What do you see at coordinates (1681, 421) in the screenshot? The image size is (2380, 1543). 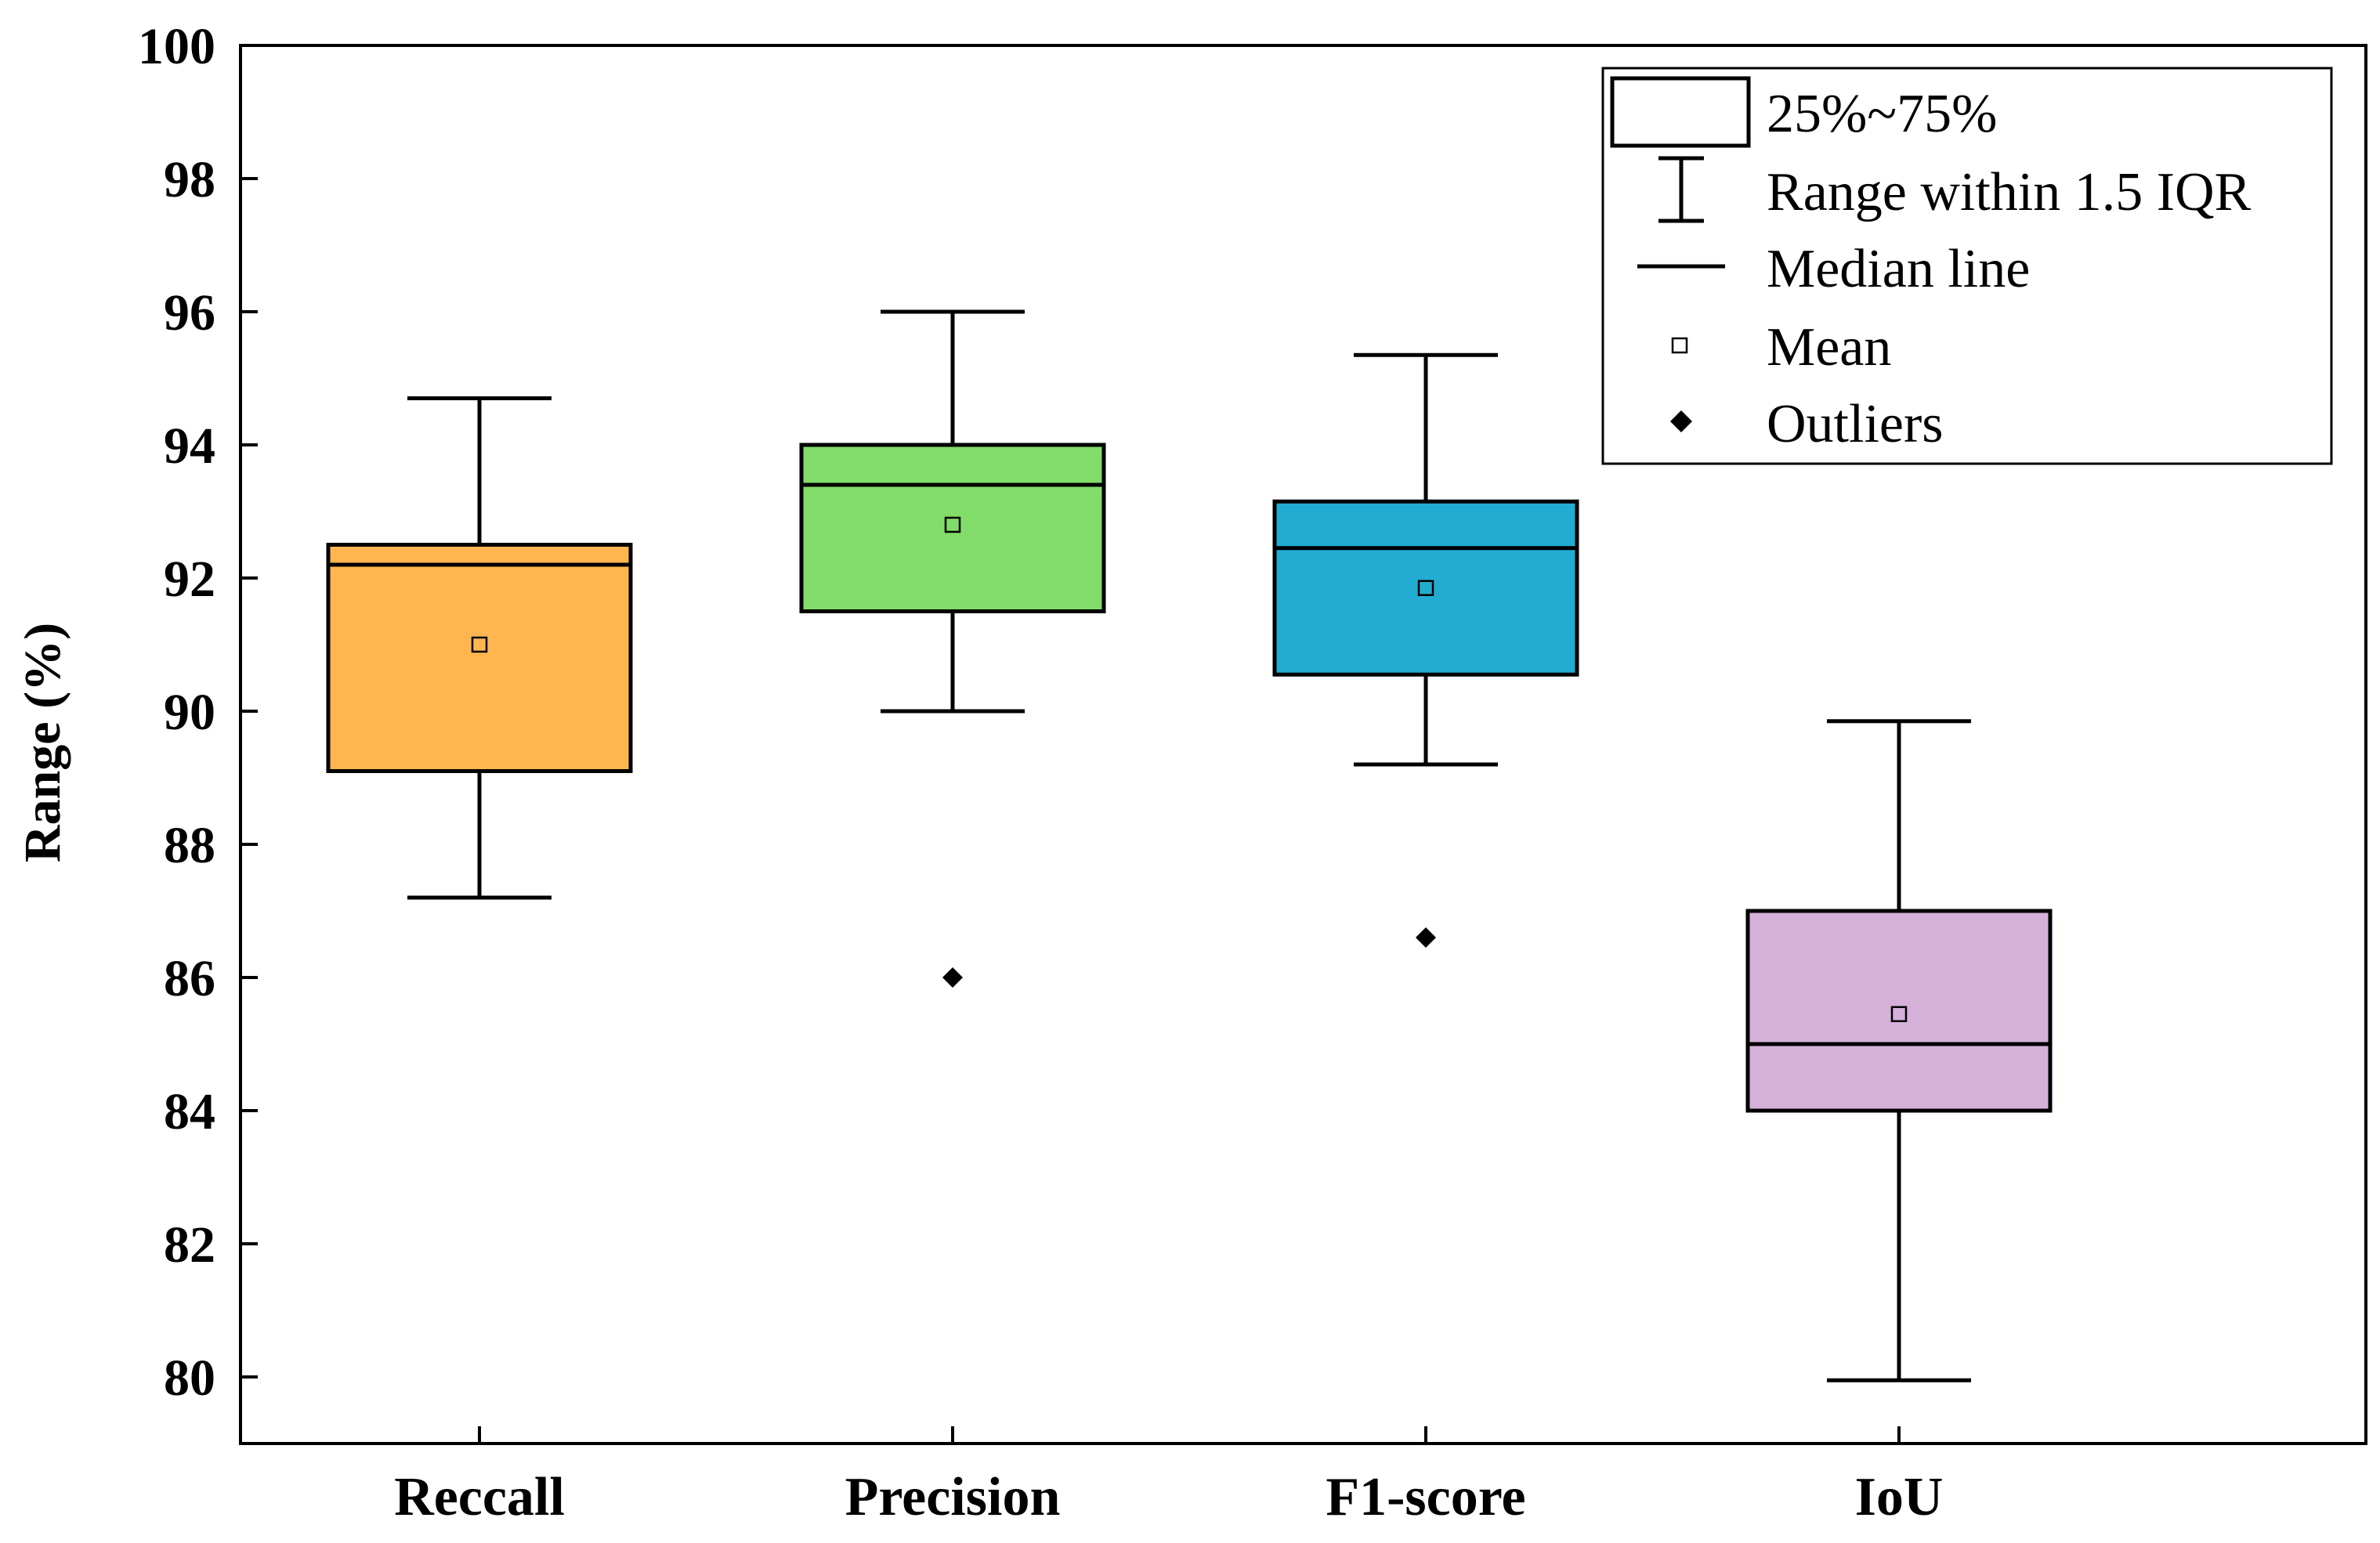 I see `legend-outlier-swatch` at bounding box center [1681, 421].